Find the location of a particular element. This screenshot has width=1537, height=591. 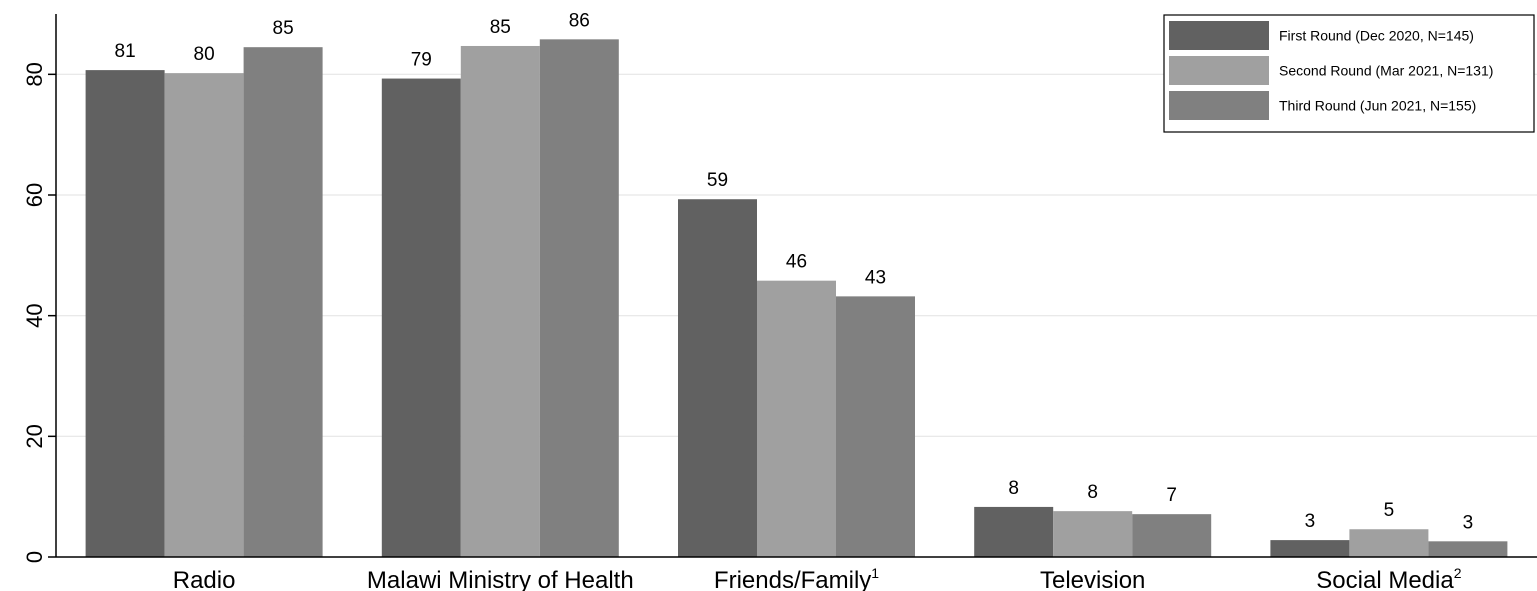

y-axis-ticks: 0 20 40 60 80 is located at coordinates (39, 312).